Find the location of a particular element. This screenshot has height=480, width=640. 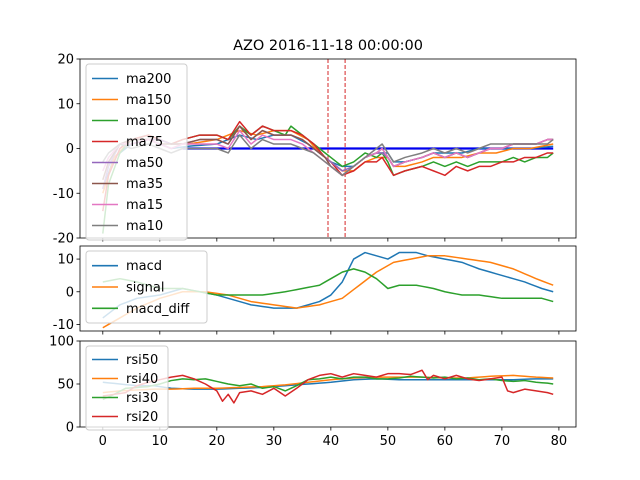

x-tick-label: 50 is located at coordinates (388, 441).